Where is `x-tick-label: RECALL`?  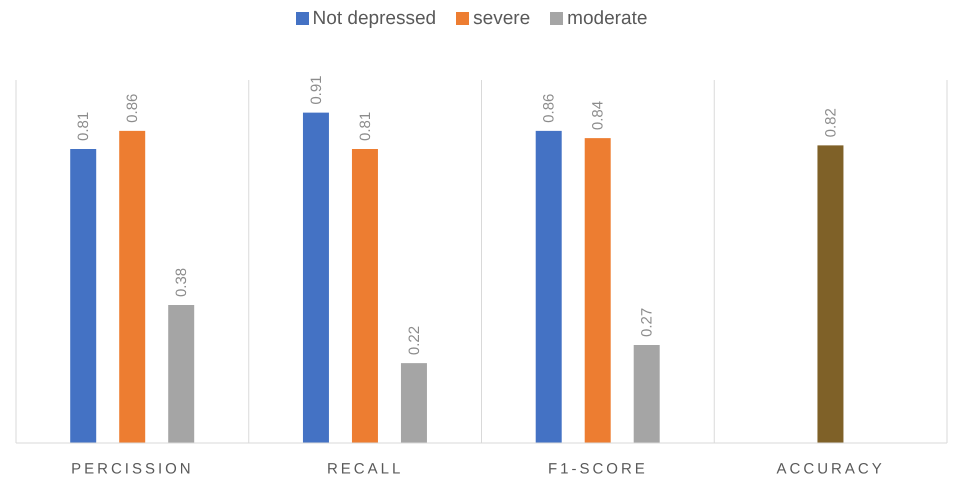 x-tick-label: RECALL is located at coordinates (365, 469).